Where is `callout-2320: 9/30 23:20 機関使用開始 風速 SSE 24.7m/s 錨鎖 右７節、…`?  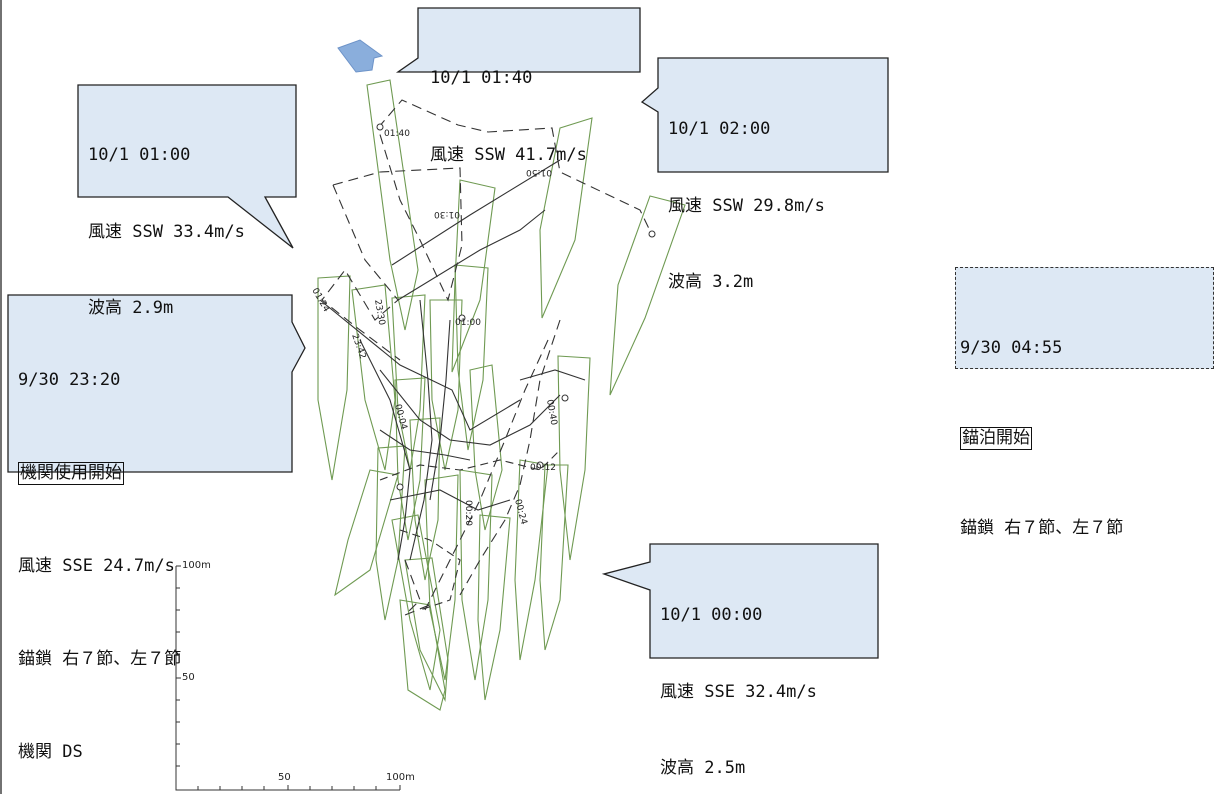 callout-2320: 9/30 23:20 機関使用開始 風速 SSE 24.7m/s 錨鎖 右７節、… is located at coordinates (99, 551).